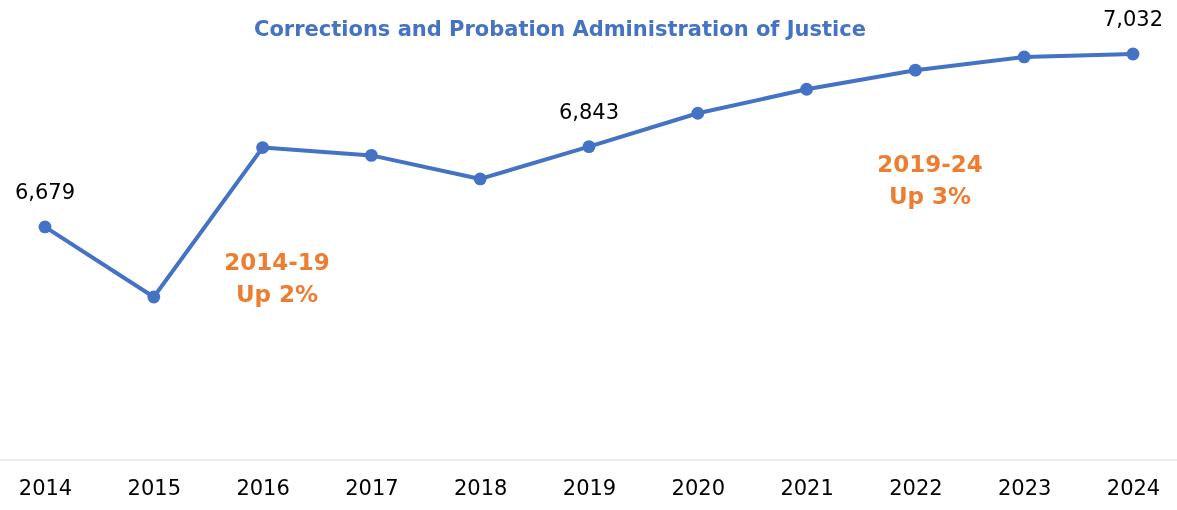  Describe the element at coordinates (277, 278) in the screenshot. I see `annotation: 2014-19 Up 2%` at that location.